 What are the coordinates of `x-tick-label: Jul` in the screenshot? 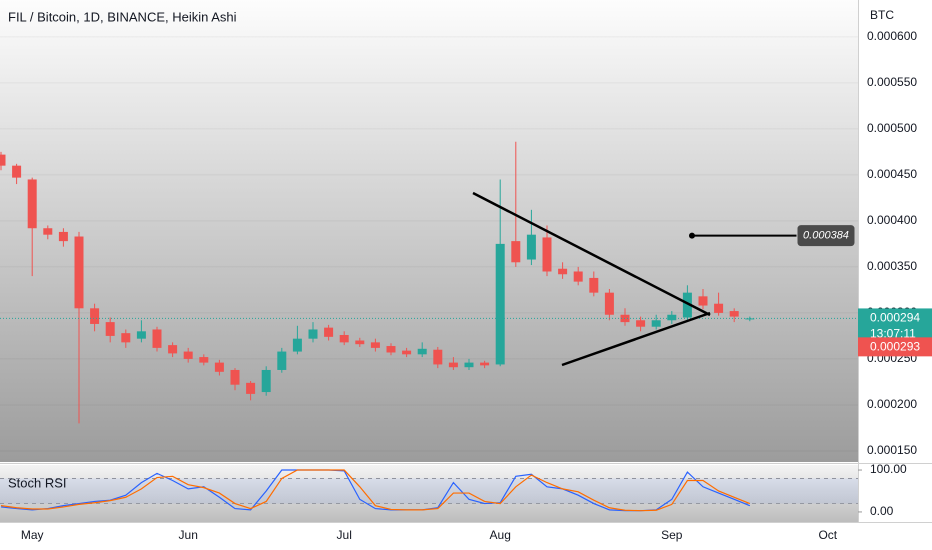 It's located at (344, 535).